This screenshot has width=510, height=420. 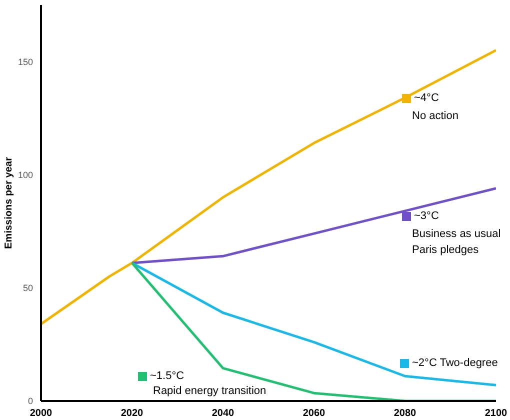 What do you see at coordinates (314, 414) in the screenshot?
I see `x-tick-label: 2060` at bounding box center [314, 414].